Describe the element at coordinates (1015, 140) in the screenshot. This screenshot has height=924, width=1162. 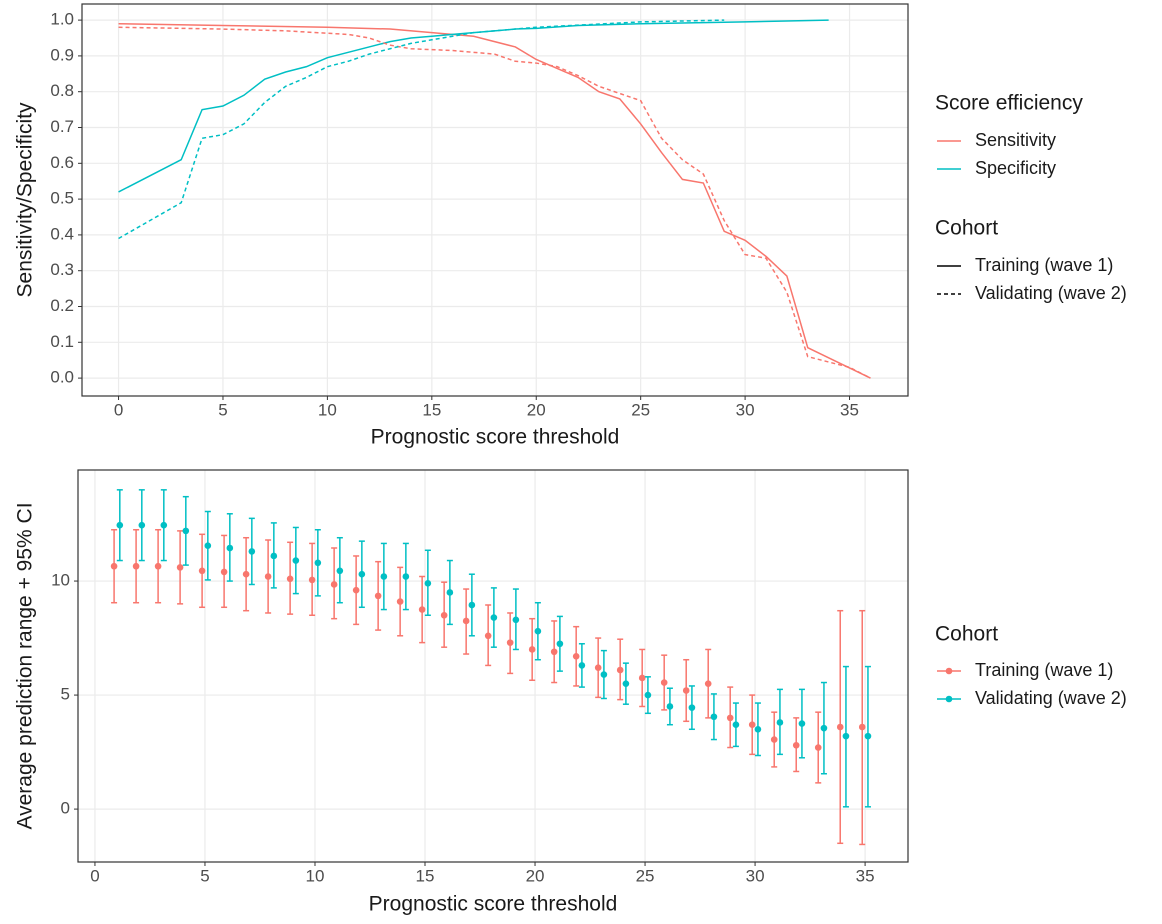
I see `legend-label: Sensitivity` at that location.